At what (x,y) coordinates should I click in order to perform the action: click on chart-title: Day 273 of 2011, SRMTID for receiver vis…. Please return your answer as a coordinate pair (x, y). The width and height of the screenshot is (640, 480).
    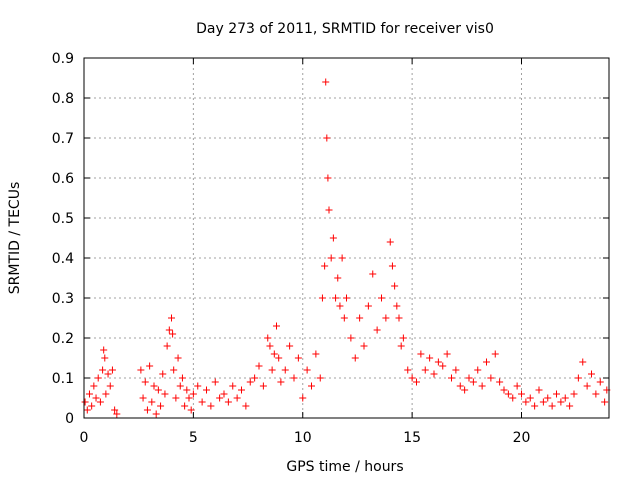
    Looking at the image, I should click on (345, 29).